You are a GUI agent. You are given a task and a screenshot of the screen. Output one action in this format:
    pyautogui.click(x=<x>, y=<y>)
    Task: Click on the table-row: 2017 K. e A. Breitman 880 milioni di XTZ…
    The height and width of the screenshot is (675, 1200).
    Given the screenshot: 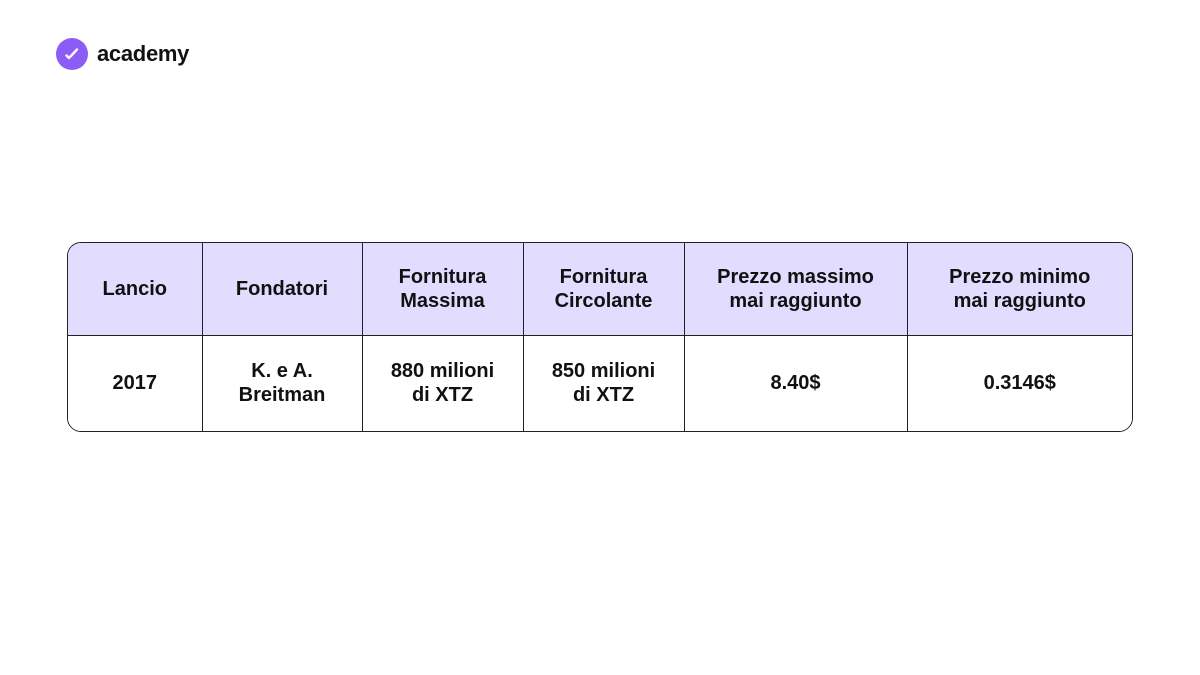 What is the action you would take?
    pyautogui.click(x=600, y=383)
    